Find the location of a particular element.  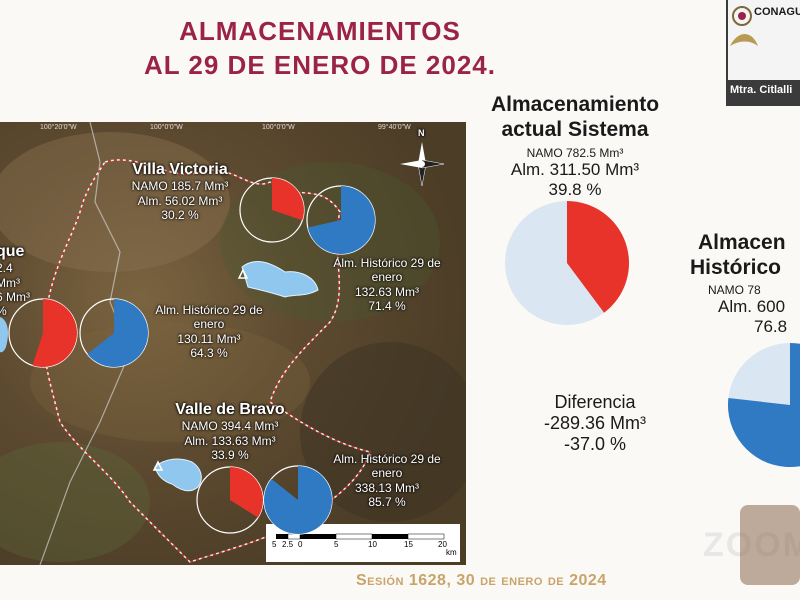

reservoir-pct: 30.2 % is located at coordinates (180, 214).